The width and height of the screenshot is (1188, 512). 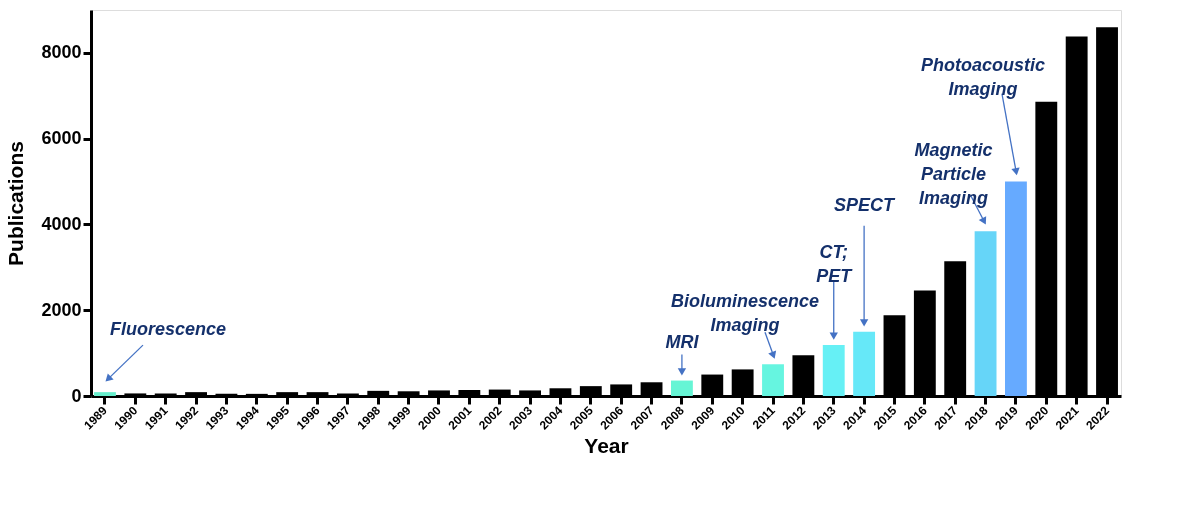 What do you see at coordinates (76, 395) in the screenshot?
I see `y-tick-label: 0` at bounding box center [76, 395].